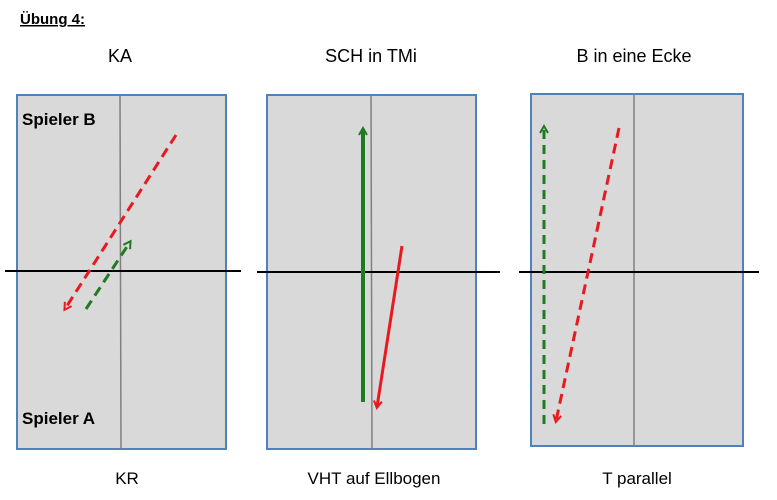 Image resolution: width=777 pixels, height=500 pixels. What do you see at coordinates (371, 56) in the screenshot?
I see `diagram-2-title: SCH in TMi` at bounding box center [371, 56].